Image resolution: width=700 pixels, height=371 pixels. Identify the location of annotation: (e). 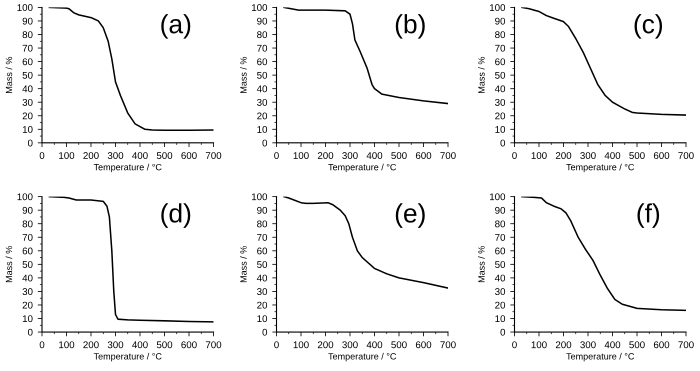
(410, 215).